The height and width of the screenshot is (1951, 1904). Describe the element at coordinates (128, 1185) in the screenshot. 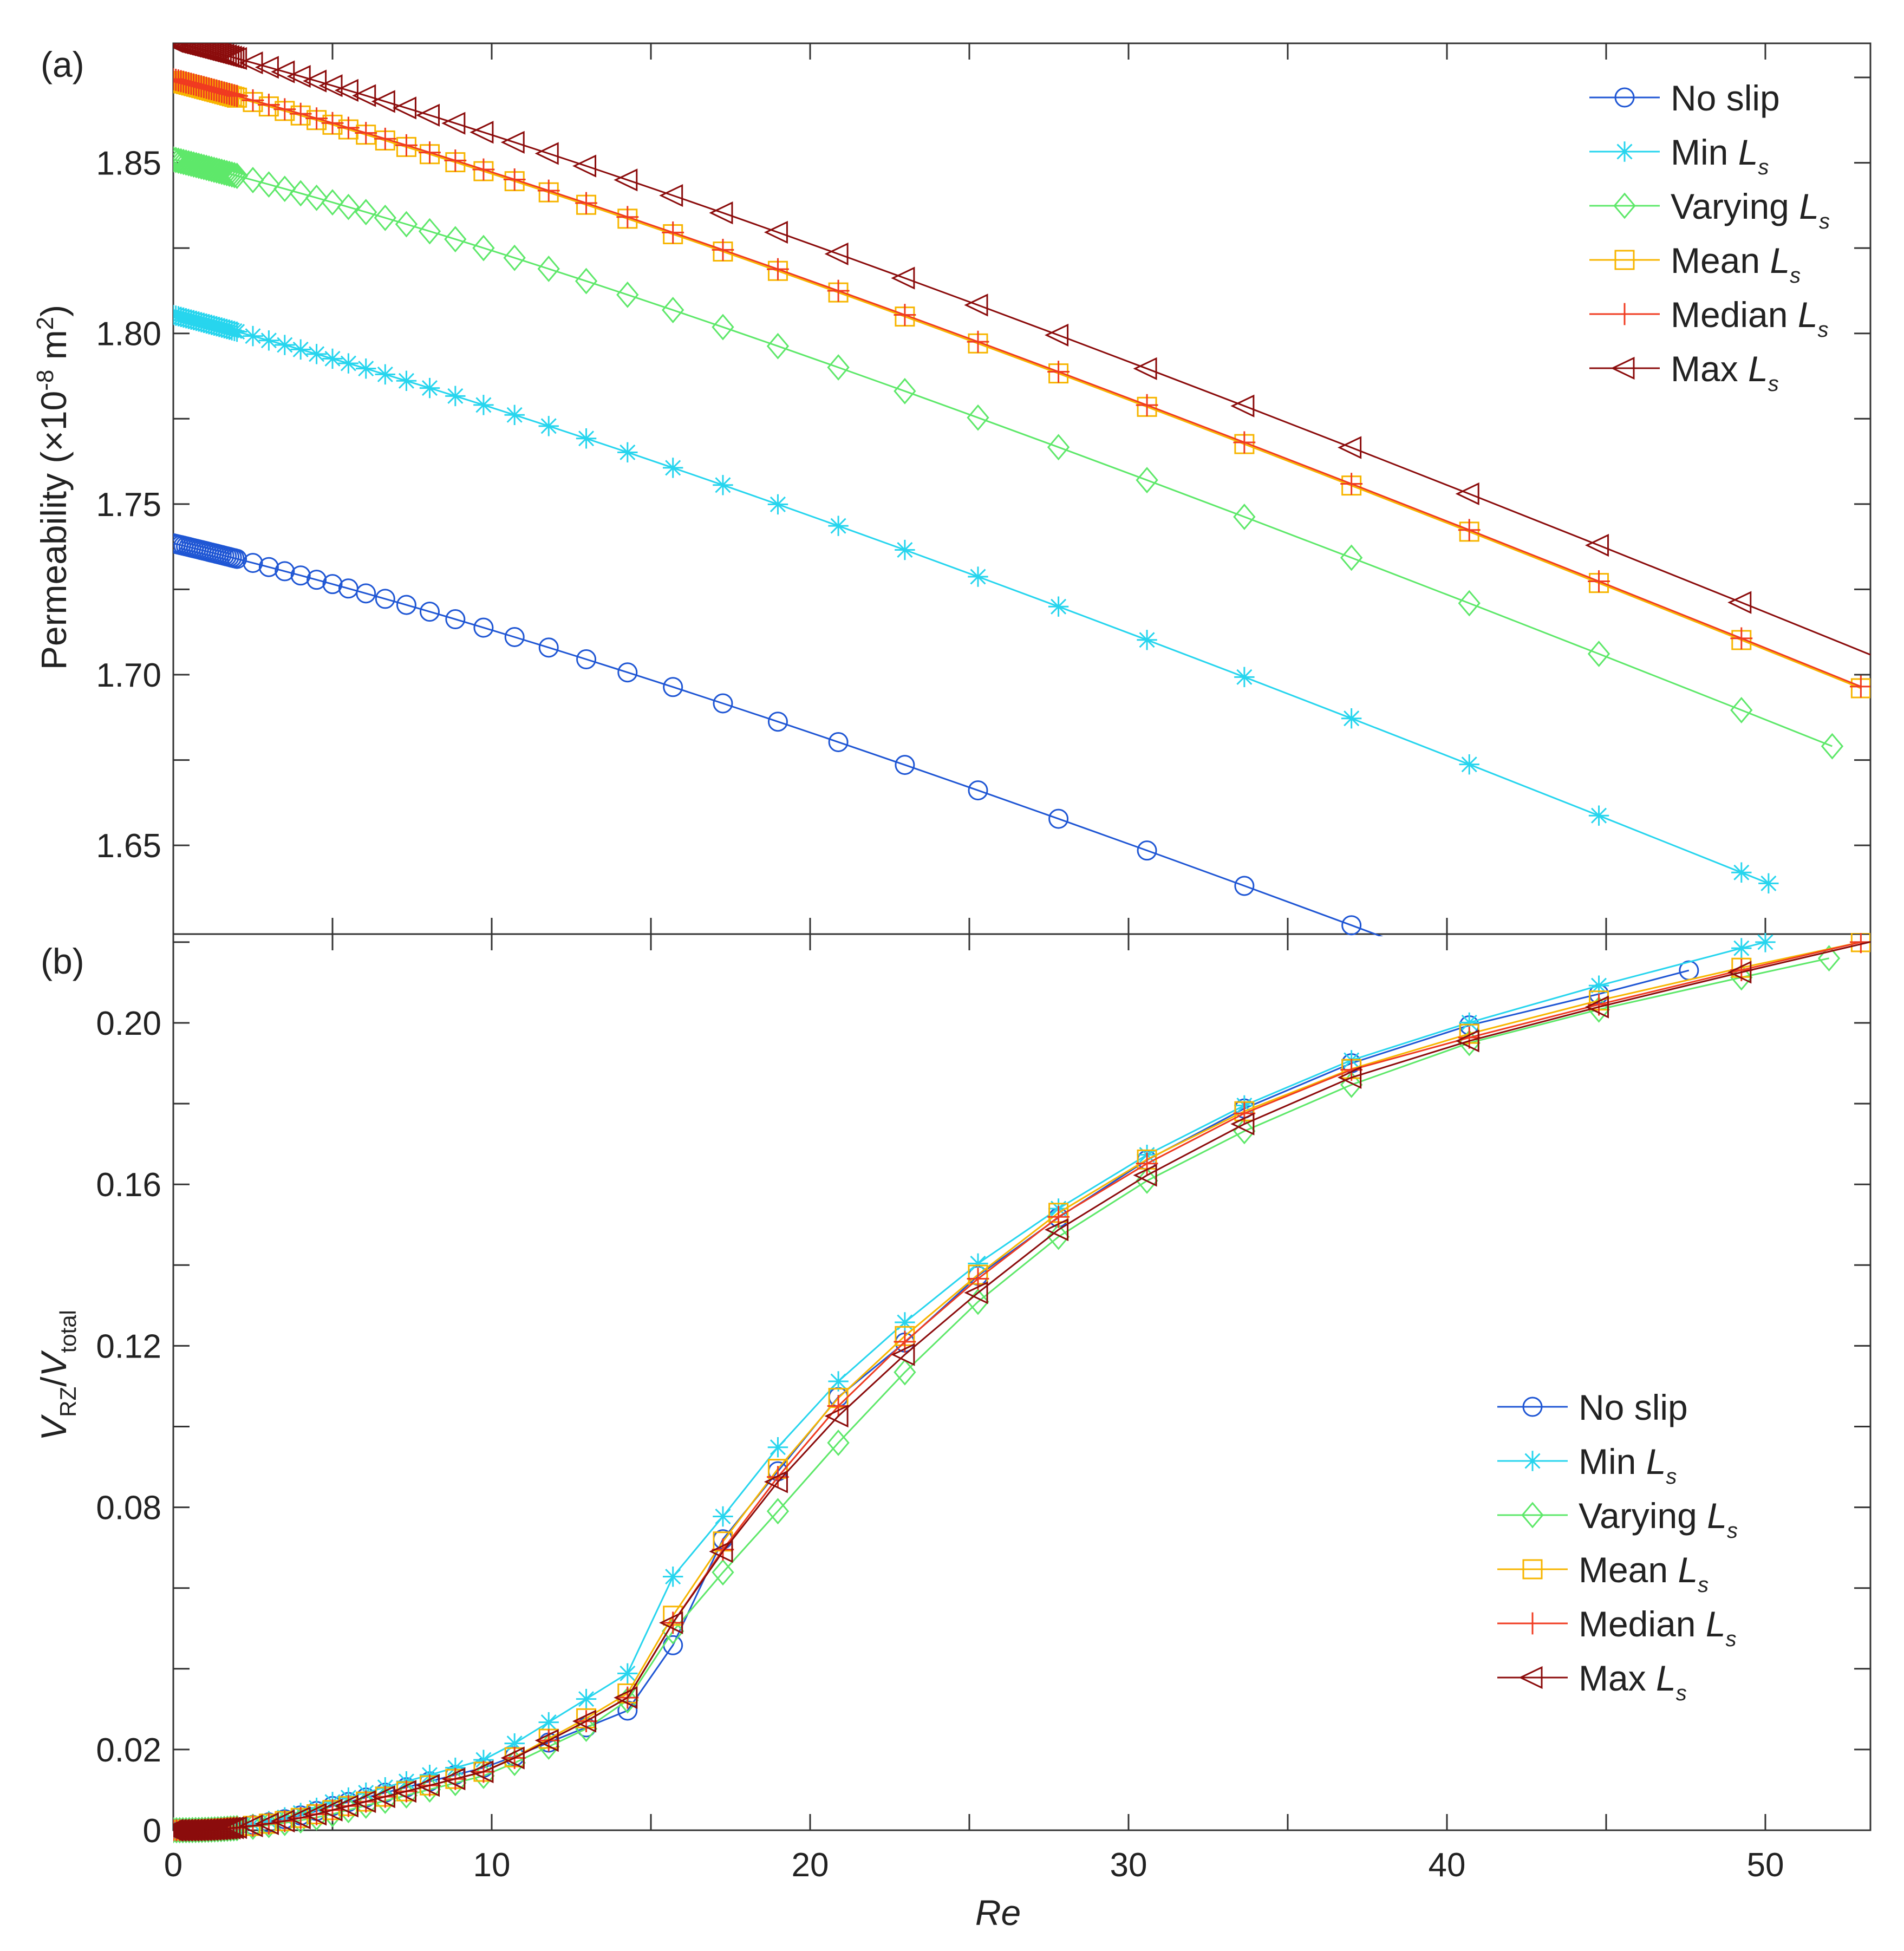

I see `panel-b-ytick-label: 0.16` at that location.